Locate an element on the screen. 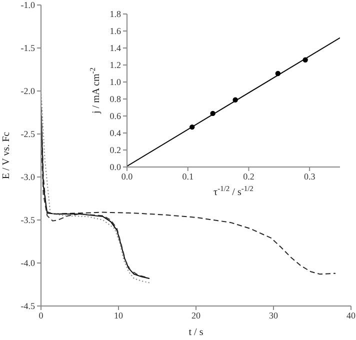  y-tick-label: -4.5 is located at coordinates (28, 306).